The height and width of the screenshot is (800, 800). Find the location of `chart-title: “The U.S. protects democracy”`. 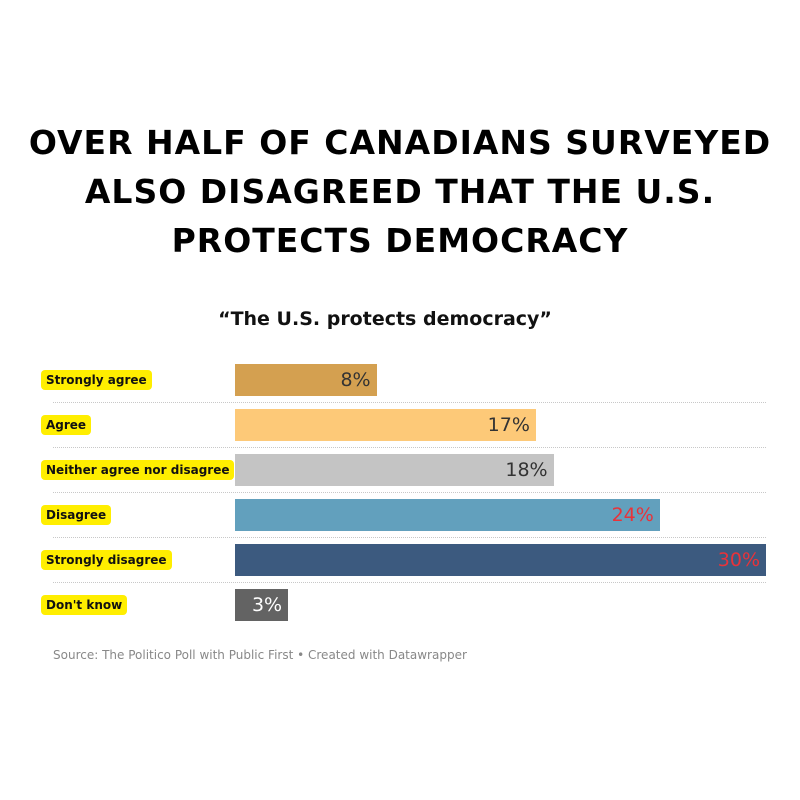

chart-title: “The U.S. protects democracy” is located at coordinates (385, 319).